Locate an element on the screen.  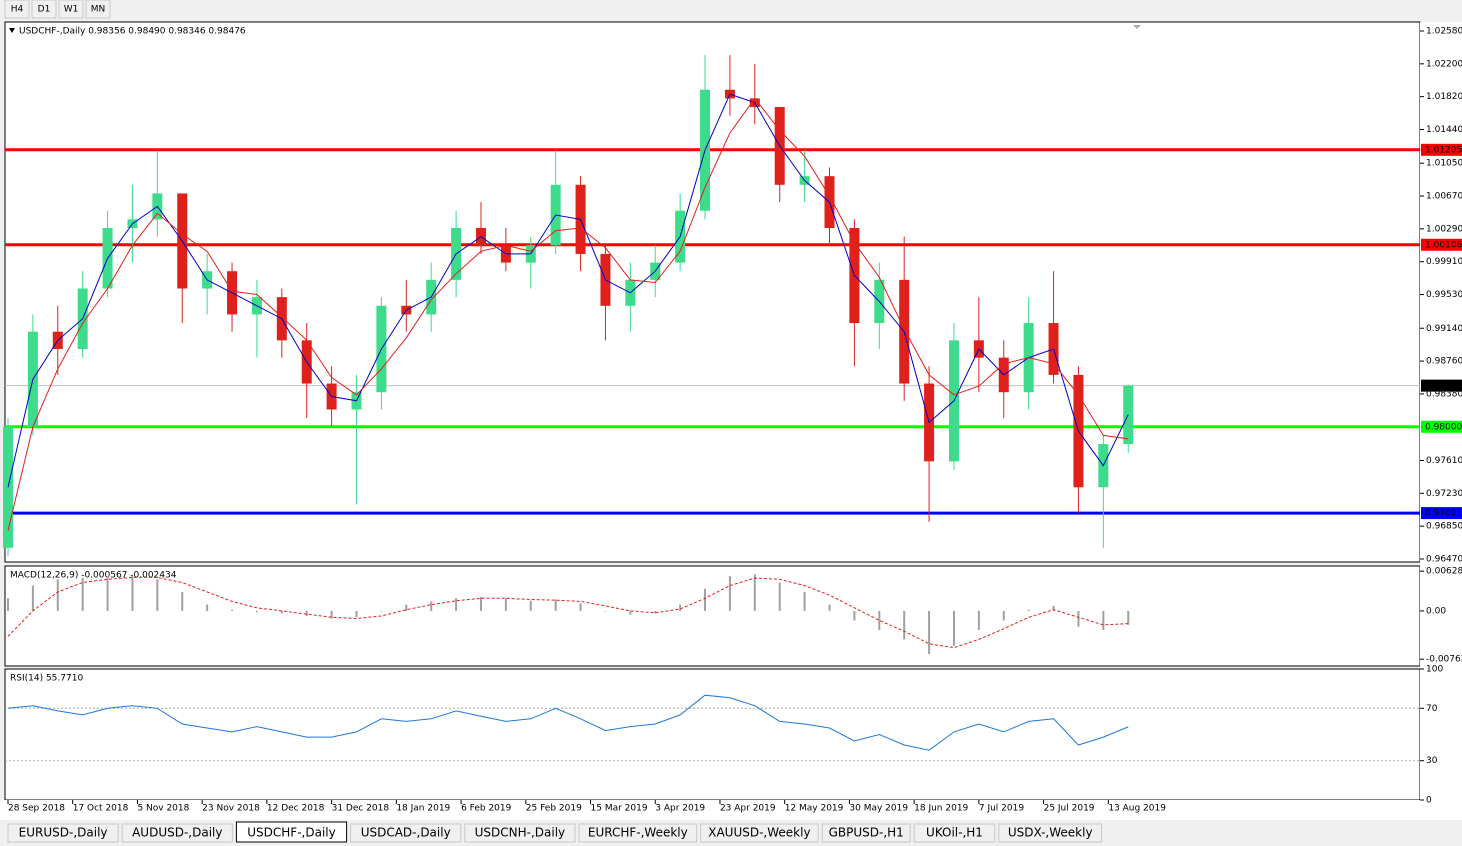
y-tick-label: 1.00670 is located at coordinates (1444, 197).